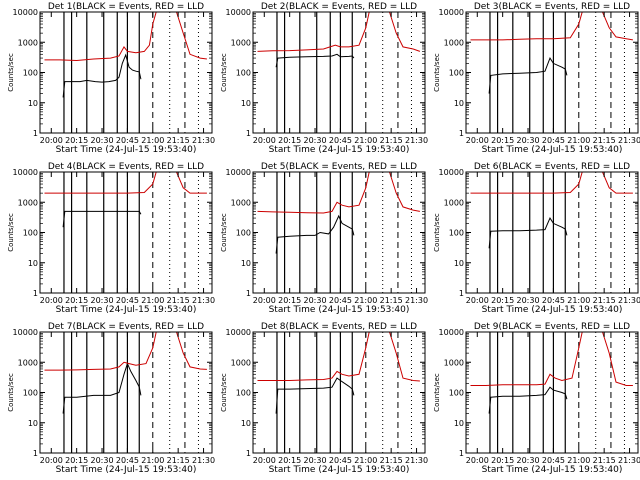  I want to click on panel-title: Det 8(BLACK = Events, RED = LLD, so click(339, 327).